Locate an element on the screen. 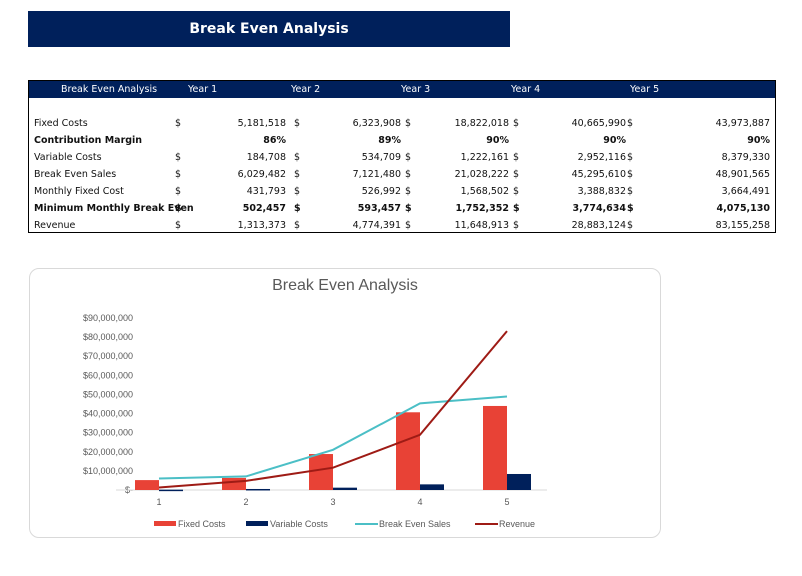  x-tick-label: 4 is located at coordinates (419, 502).